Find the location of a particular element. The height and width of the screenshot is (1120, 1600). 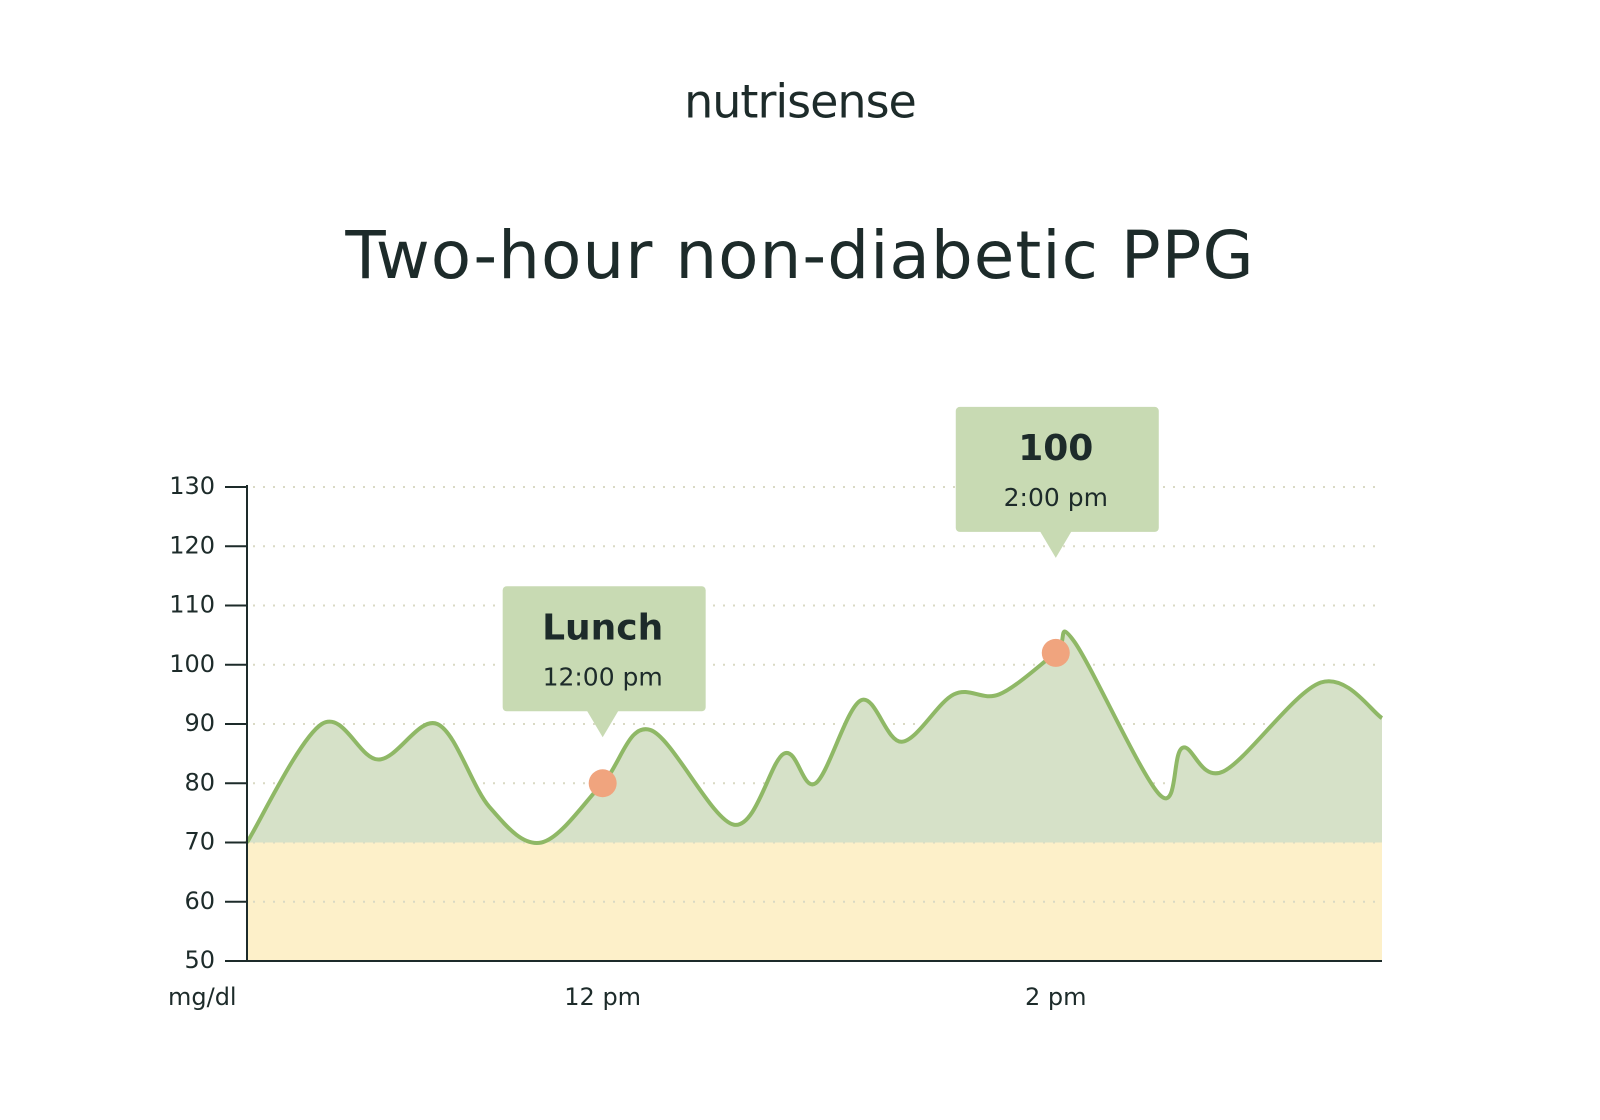

y-tick-label: 70 is located at coordinates (199, 842).